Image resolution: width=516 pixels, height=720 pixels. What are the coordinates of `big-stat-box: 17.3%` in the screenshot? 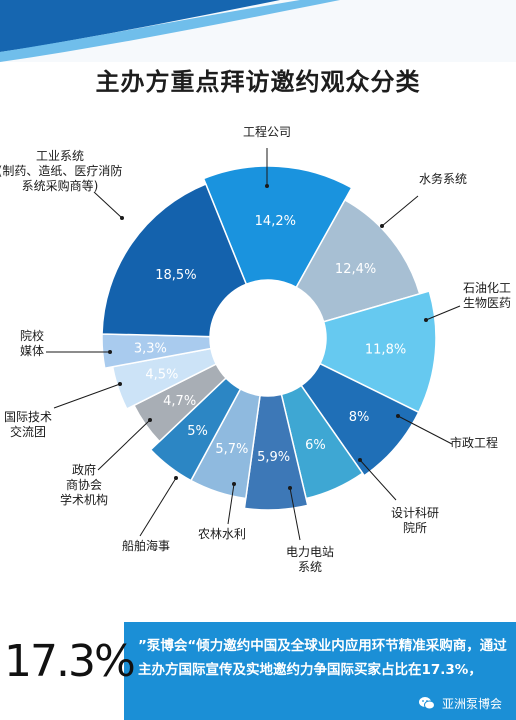 It's located at (68, 671).